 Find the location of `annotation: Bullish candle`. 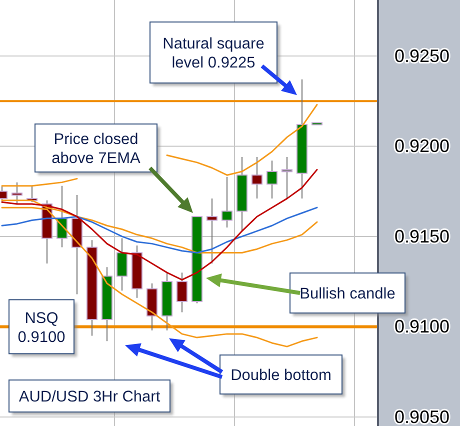

annotation: Bullish candle is located at coordinates (348, 294).